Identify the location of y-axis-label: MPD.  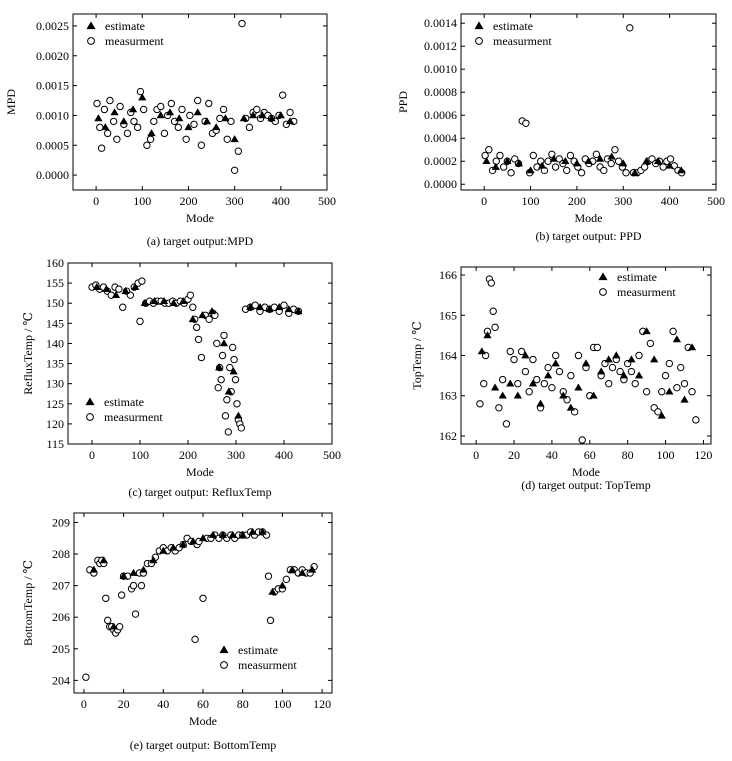
(11, 102).